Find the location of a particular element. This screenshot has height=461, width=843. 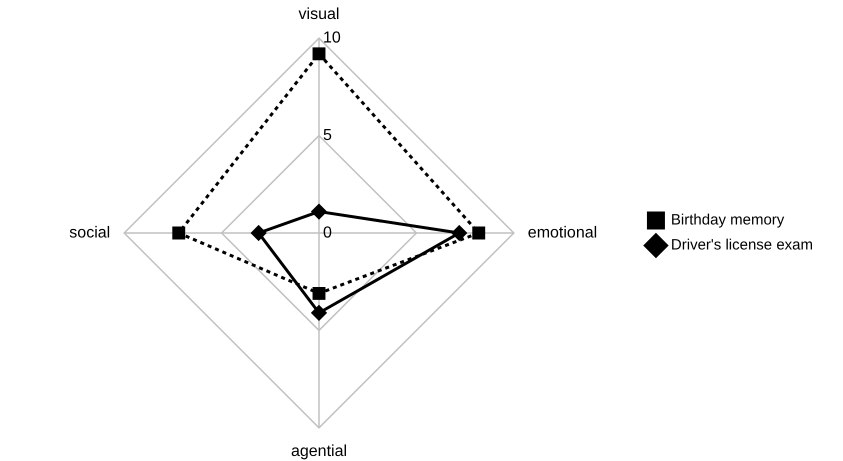

legend-label: Birthday memory is located at coordinates (727, 220).